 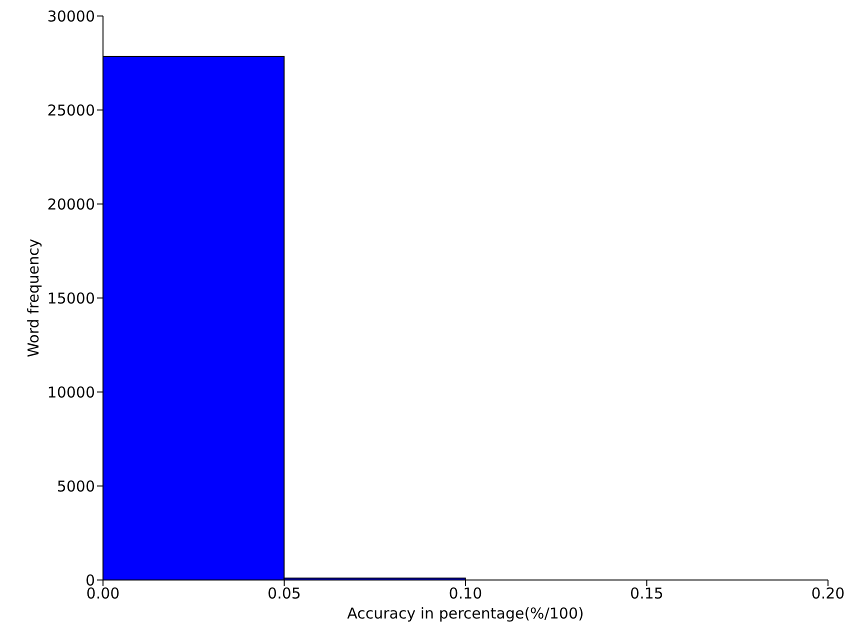 I want to click on x-tick-label: 0.10, so click(x=465, y=593).